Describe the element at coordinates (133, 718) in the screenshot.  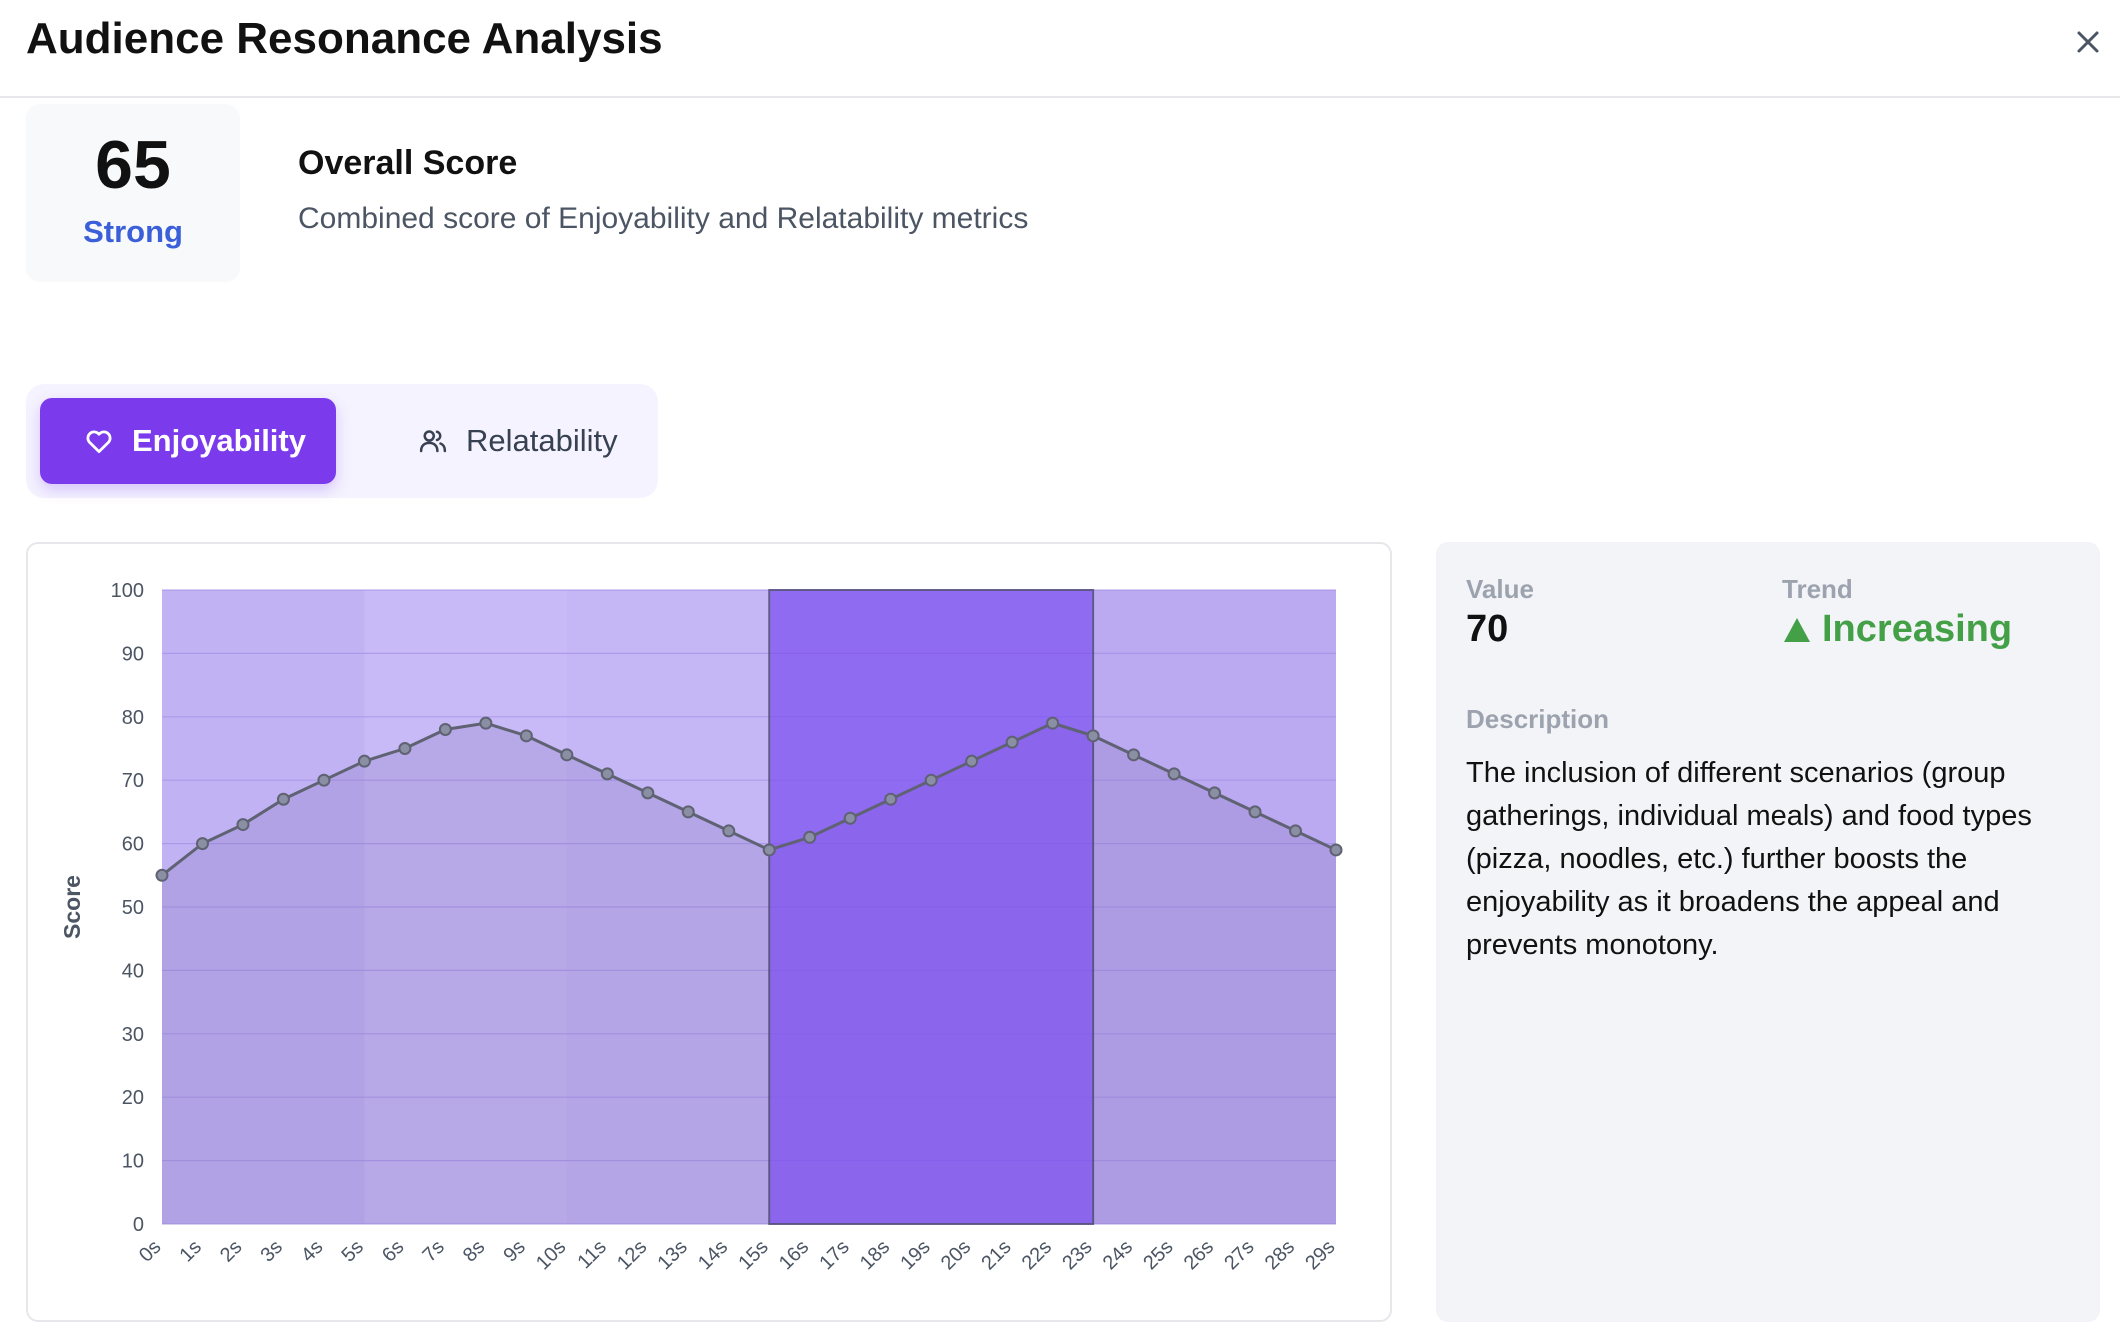
I see `y-tick-label: 80` at that location.